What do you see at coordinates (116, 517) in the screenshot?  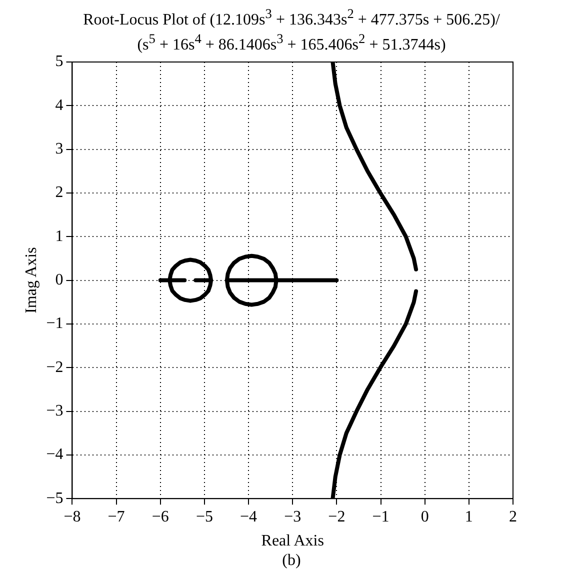 I see `x-tick-label: −7` at bounding box center [116, 517].